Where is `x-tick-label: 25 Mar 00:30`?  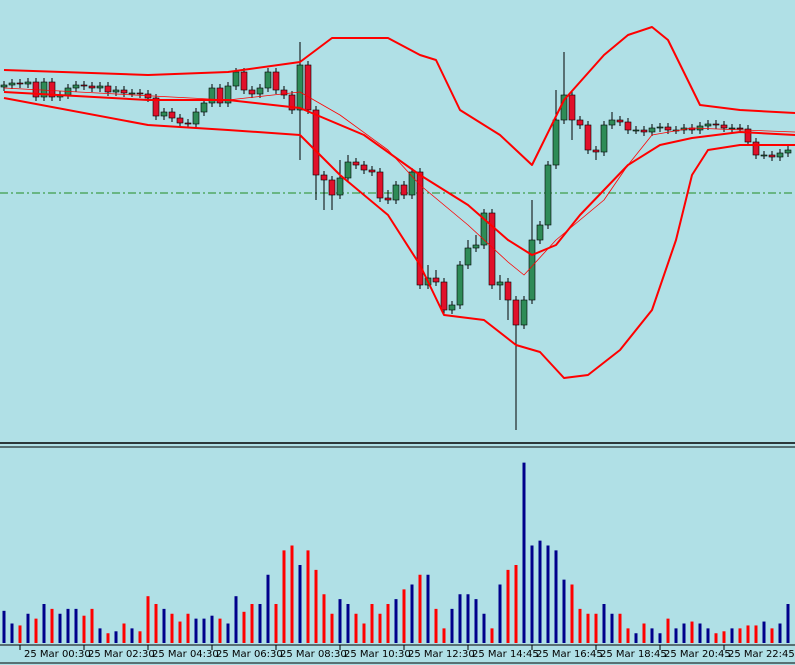 x-tick-label: 25 Mar 00:30 is located at coordinates (57, 654).